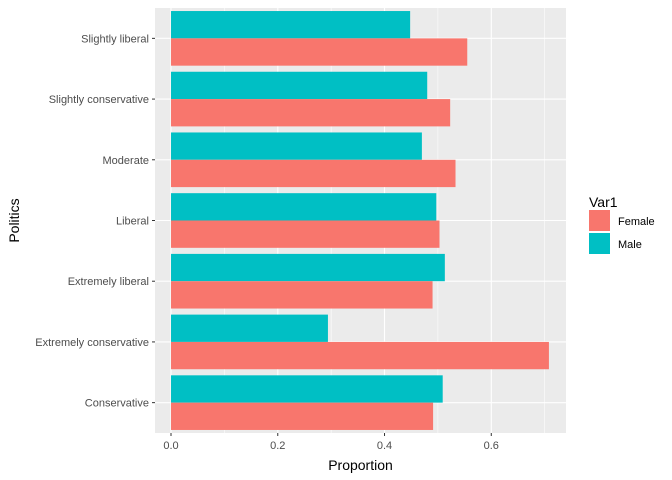 This screenshot has height=480, width=672. Describe the element at coordinates (305, 234) in the screenshot. I see `bar-female-liberal` at that location.